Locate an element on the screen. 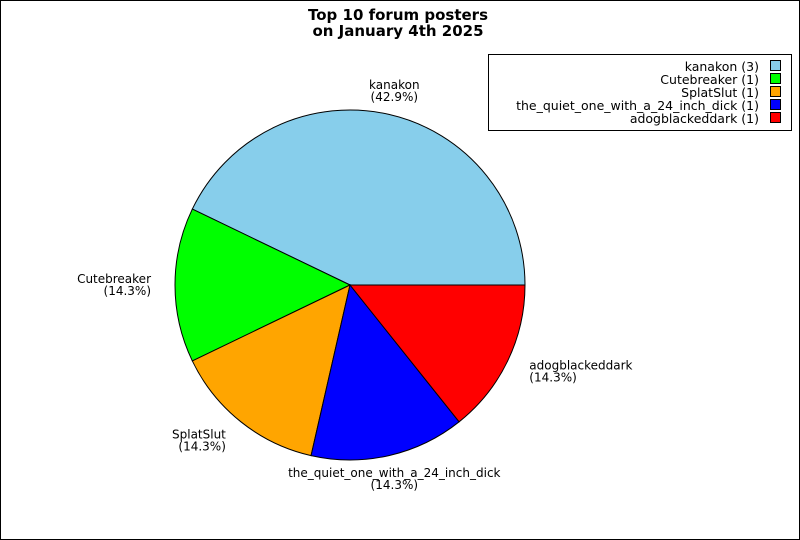 This screenshot has width=800, height=540. pie-slice-the-quiet-one-with-a-24-inch-dick is located at coordinates (385, 372).